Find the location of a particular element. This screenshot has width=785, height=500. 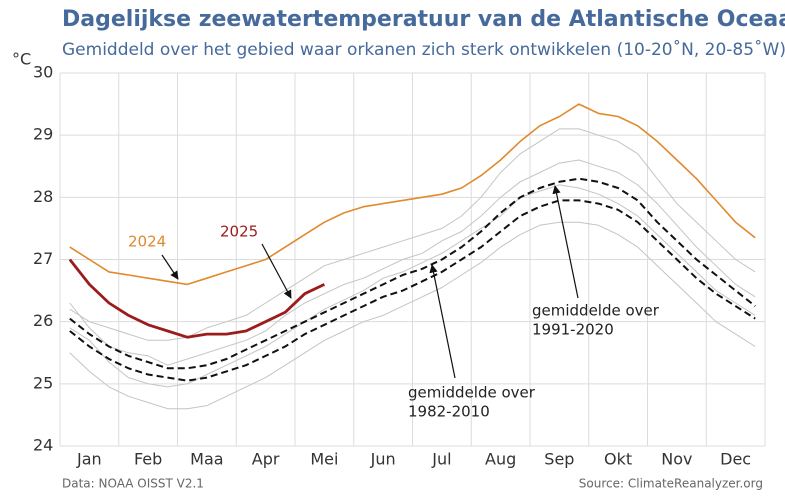

y-tick-label: 24 is located at coordinates (43, 445).